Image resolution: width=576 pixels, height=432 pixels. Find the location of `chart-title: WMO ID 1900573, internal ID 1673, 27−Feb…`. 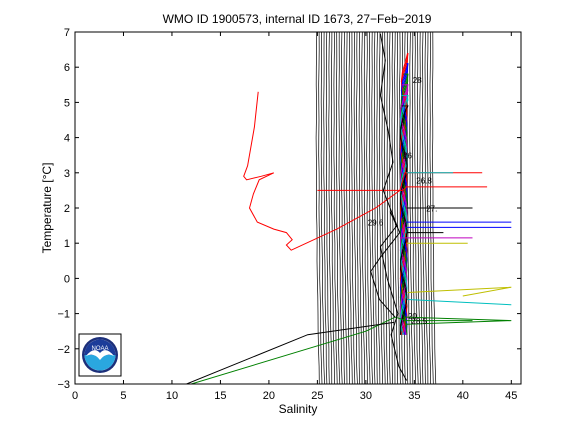

chart-title: WMO ID 1900573, internal ID 1673, 27−Feb… is located at coordinates (297, 19).